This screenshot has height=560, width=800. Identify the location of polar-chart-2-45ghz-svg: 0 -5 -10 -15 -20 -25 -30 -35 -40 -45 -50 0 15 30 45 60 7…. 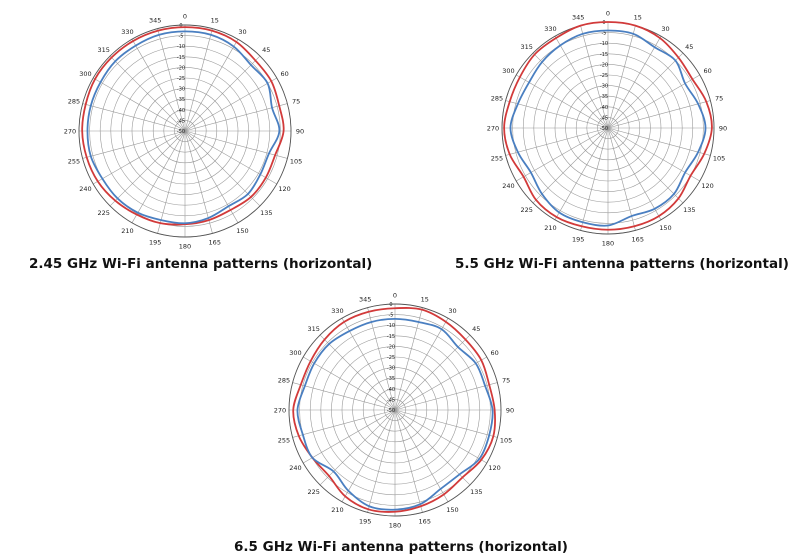
(184, 132).